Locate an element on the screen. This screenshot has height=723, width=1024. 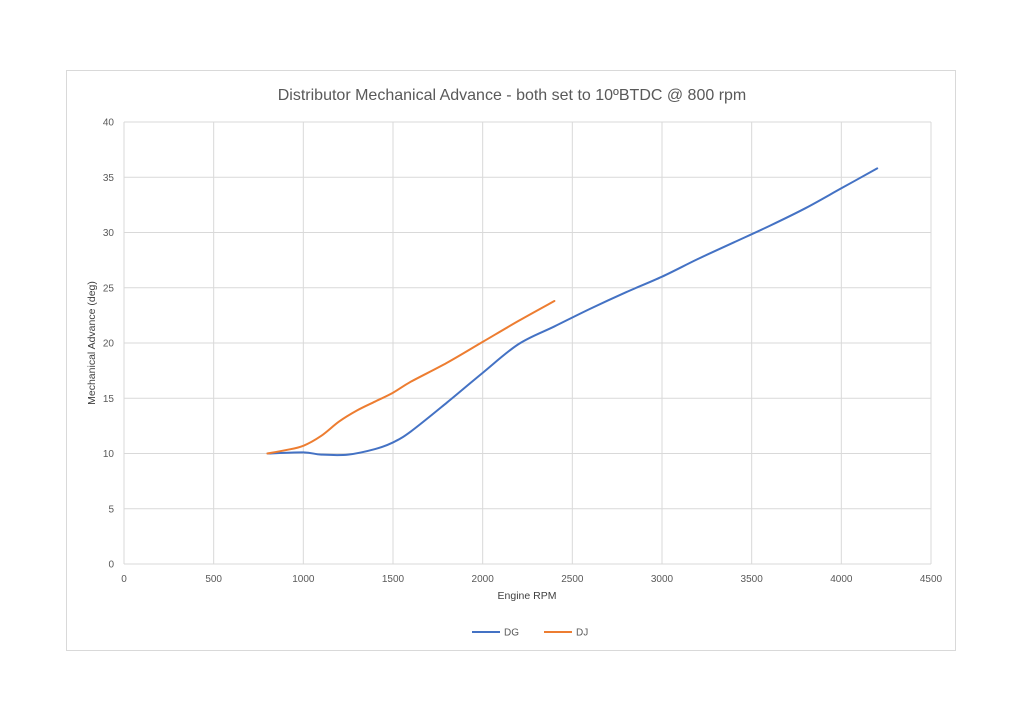
y-tick-label: 20 is located at coordinates (109, 344).